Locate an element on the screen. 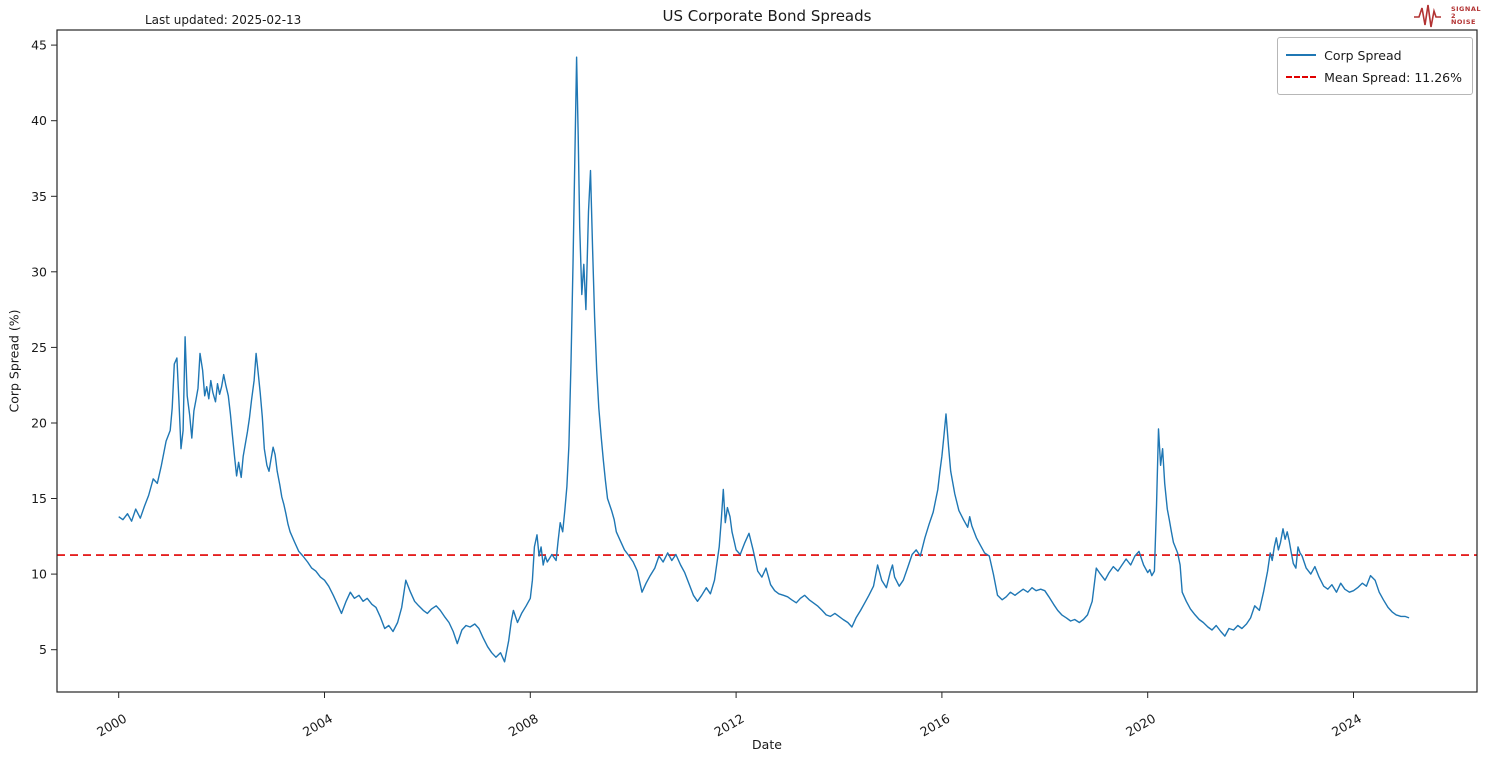 Image resolution: width=1489 pixels, height=764 pixels. chart-title: US Corporate Bond Spreads is located at coordinates (767, 16).